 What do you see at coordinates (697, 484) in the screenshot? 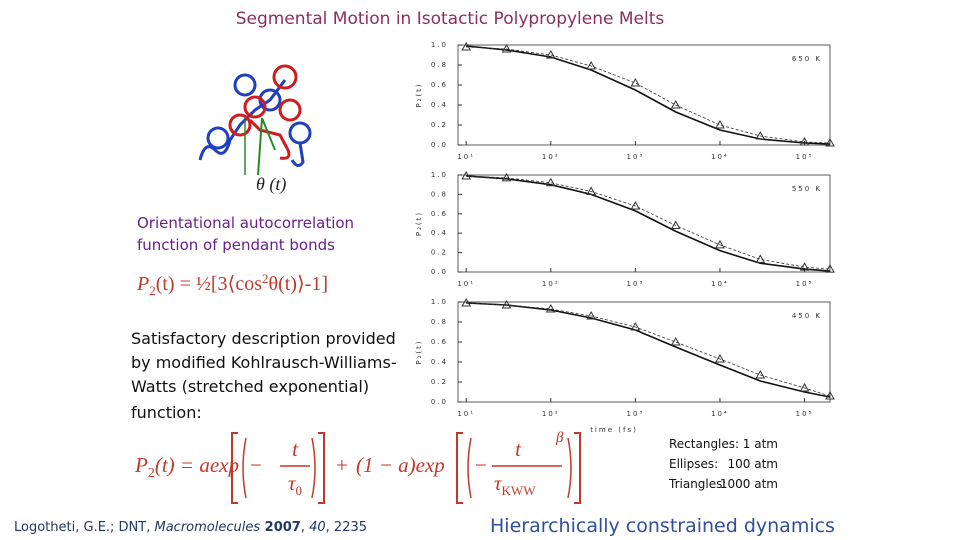
I see `legend-key: Triangles:` at bounding box center [697, 484].